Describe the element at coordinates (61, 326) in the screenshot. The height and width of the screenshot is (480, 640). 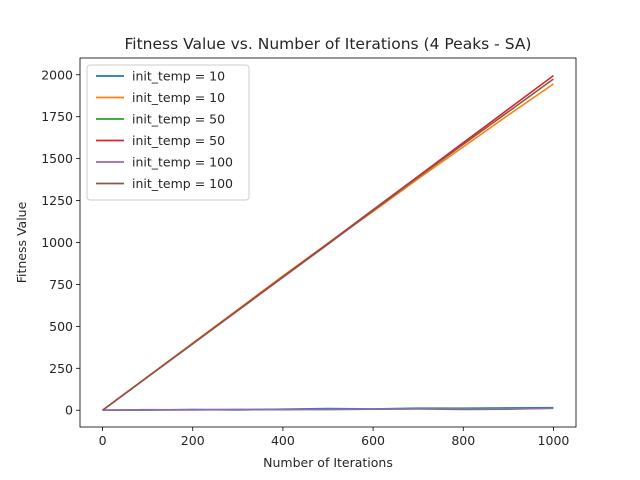
I see `y-tick-label: 500` at that location.